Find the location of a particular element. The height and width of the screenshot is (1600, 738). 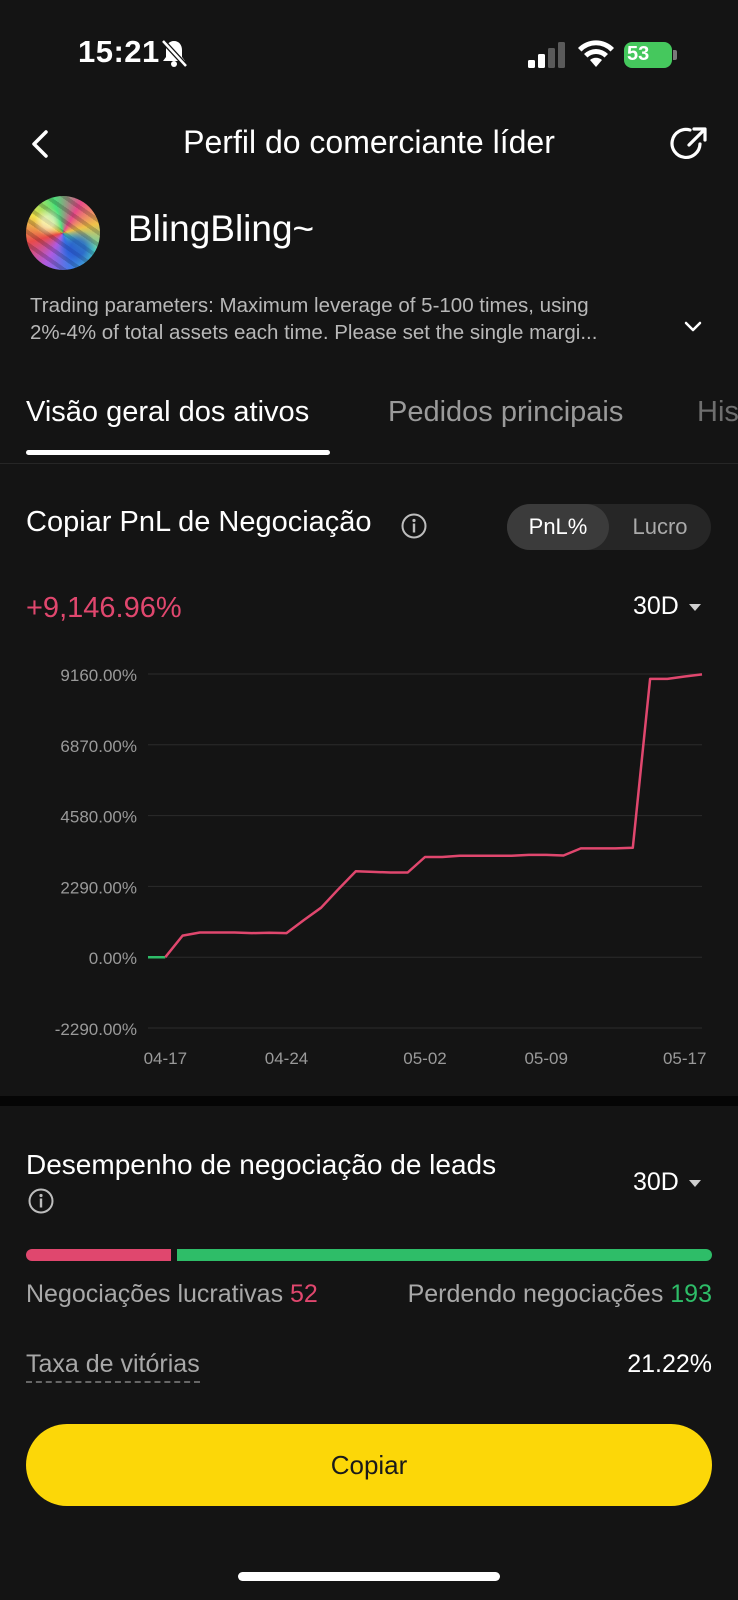

status-bar: 15:21 53 is located at coordinates (369, 55).